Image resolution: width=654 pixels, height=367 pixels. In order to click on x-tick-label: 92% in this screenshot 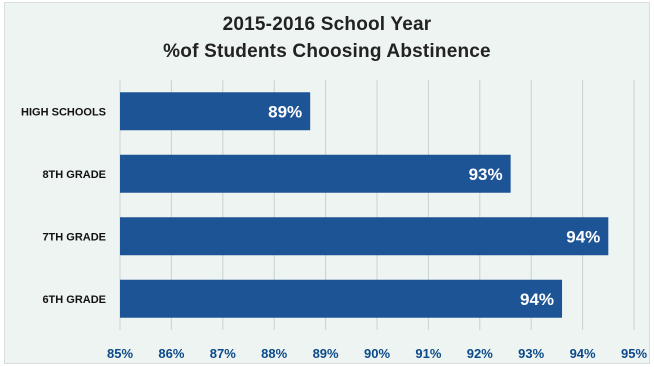, I will do `click(480, 353)`.